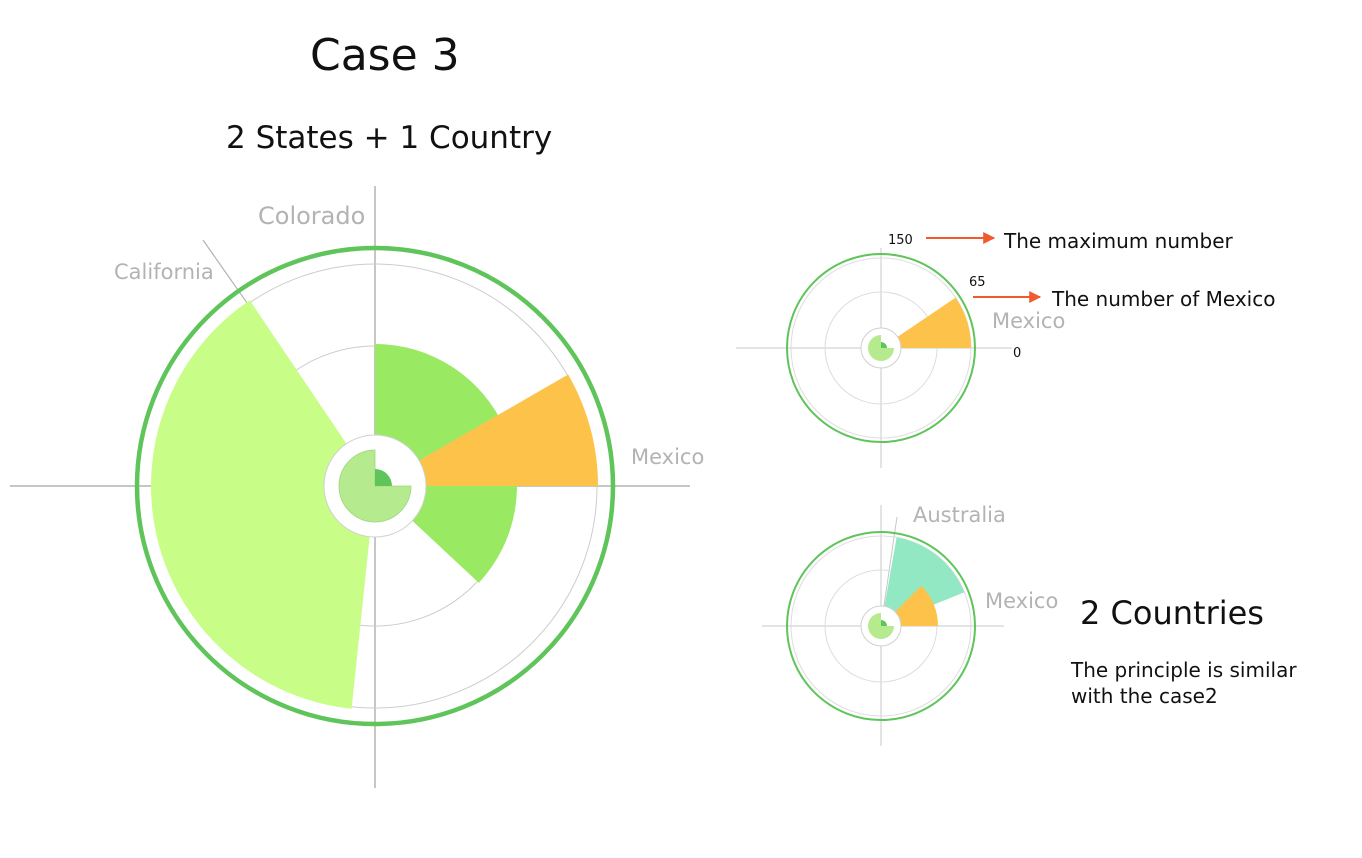  What do you see at coordinates (389, 138) in the screenshot?
I see `page-subtitle: 2 States + 1 Country` at bounding box center [389, 138].